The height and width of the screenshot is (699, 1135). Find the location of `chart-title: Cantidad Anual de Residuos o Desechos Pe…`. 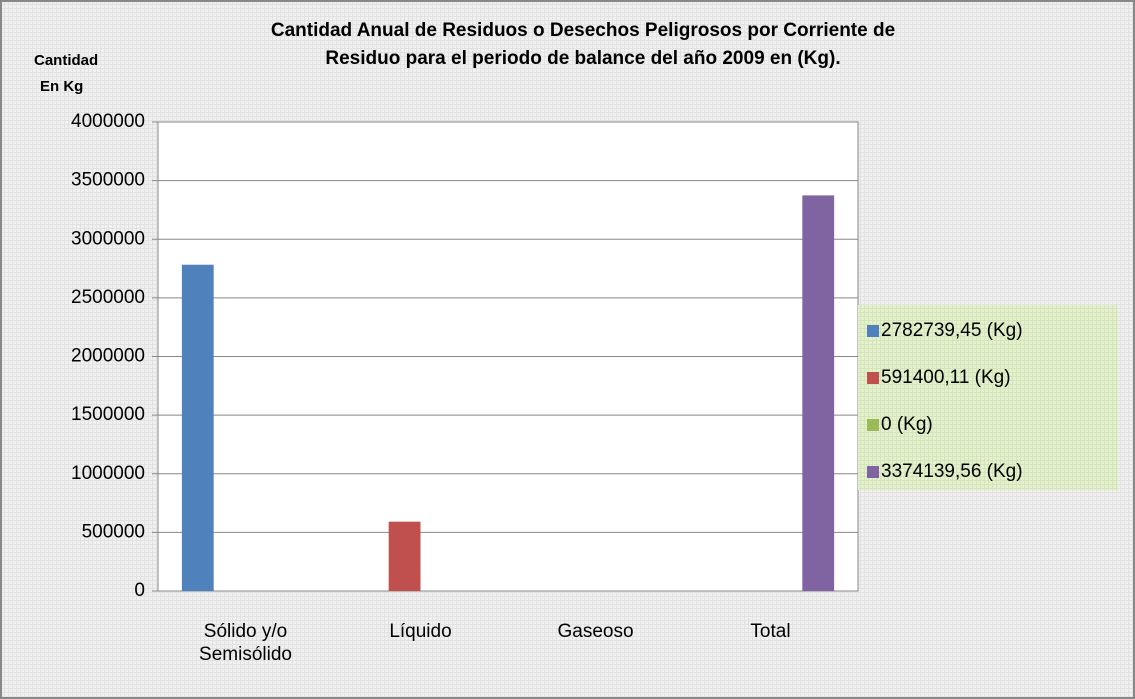

chart-title: Cantidad Anual de Residuos o Desechos Pe… is located at coordinates (583, 30).